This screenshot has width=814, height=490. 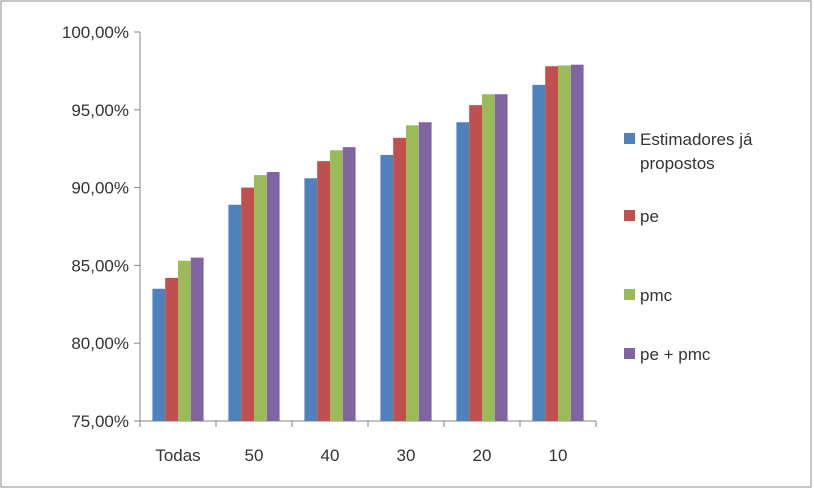 What do you see at coordinates (100, 343) in the screenshot?
I see `y-tick-label: 80,00%` at bounding box center [100, 343].